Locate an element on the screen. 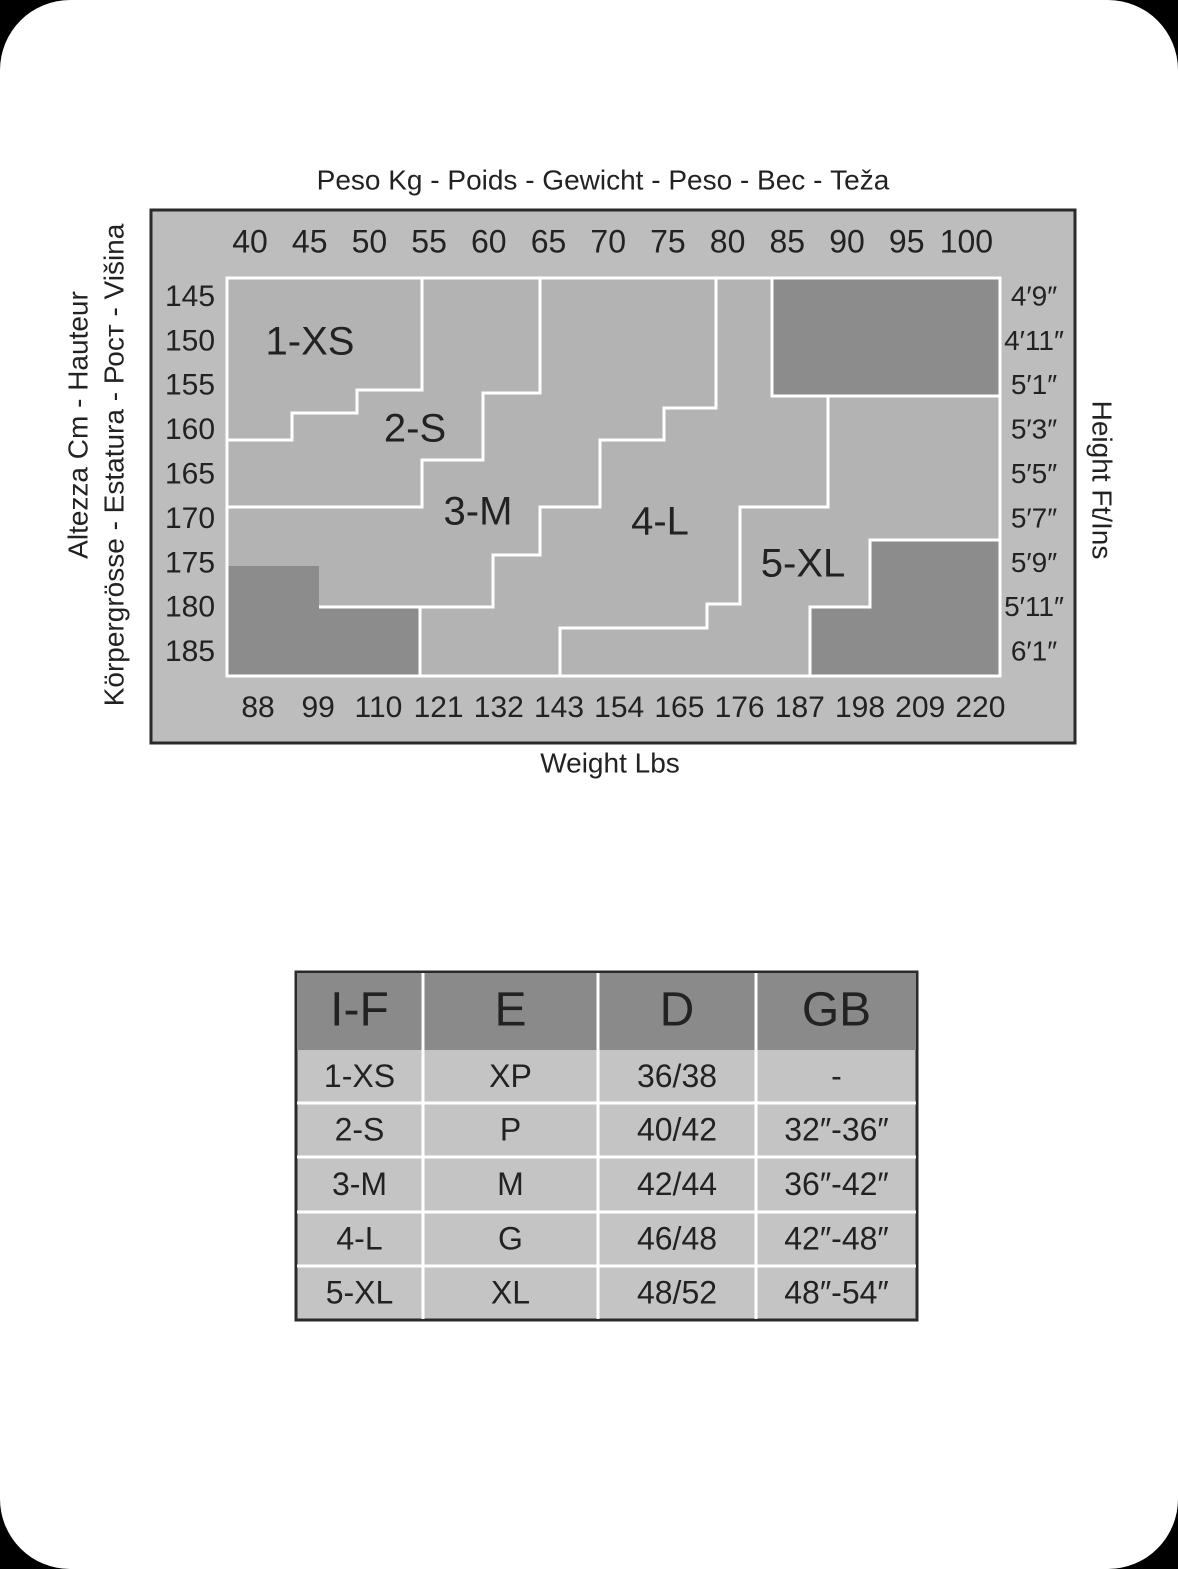 This screenshot has width=1178, height=1569. kg-label: 100 is located at coordinates (966, 241).